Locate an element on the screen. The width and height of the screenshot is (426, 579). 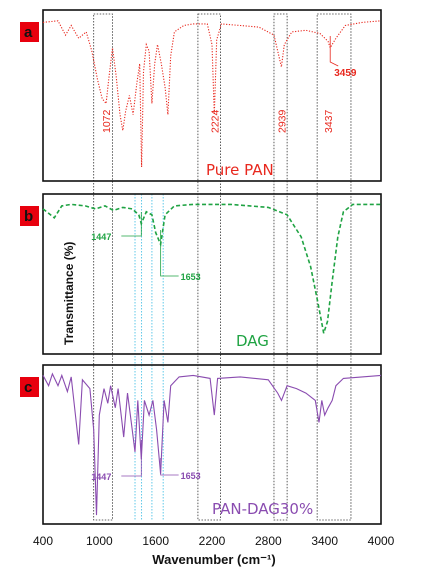
panel-a-peak-labels: 1072 2224 2939 3437 3459 is located at coordinates (229, 84).